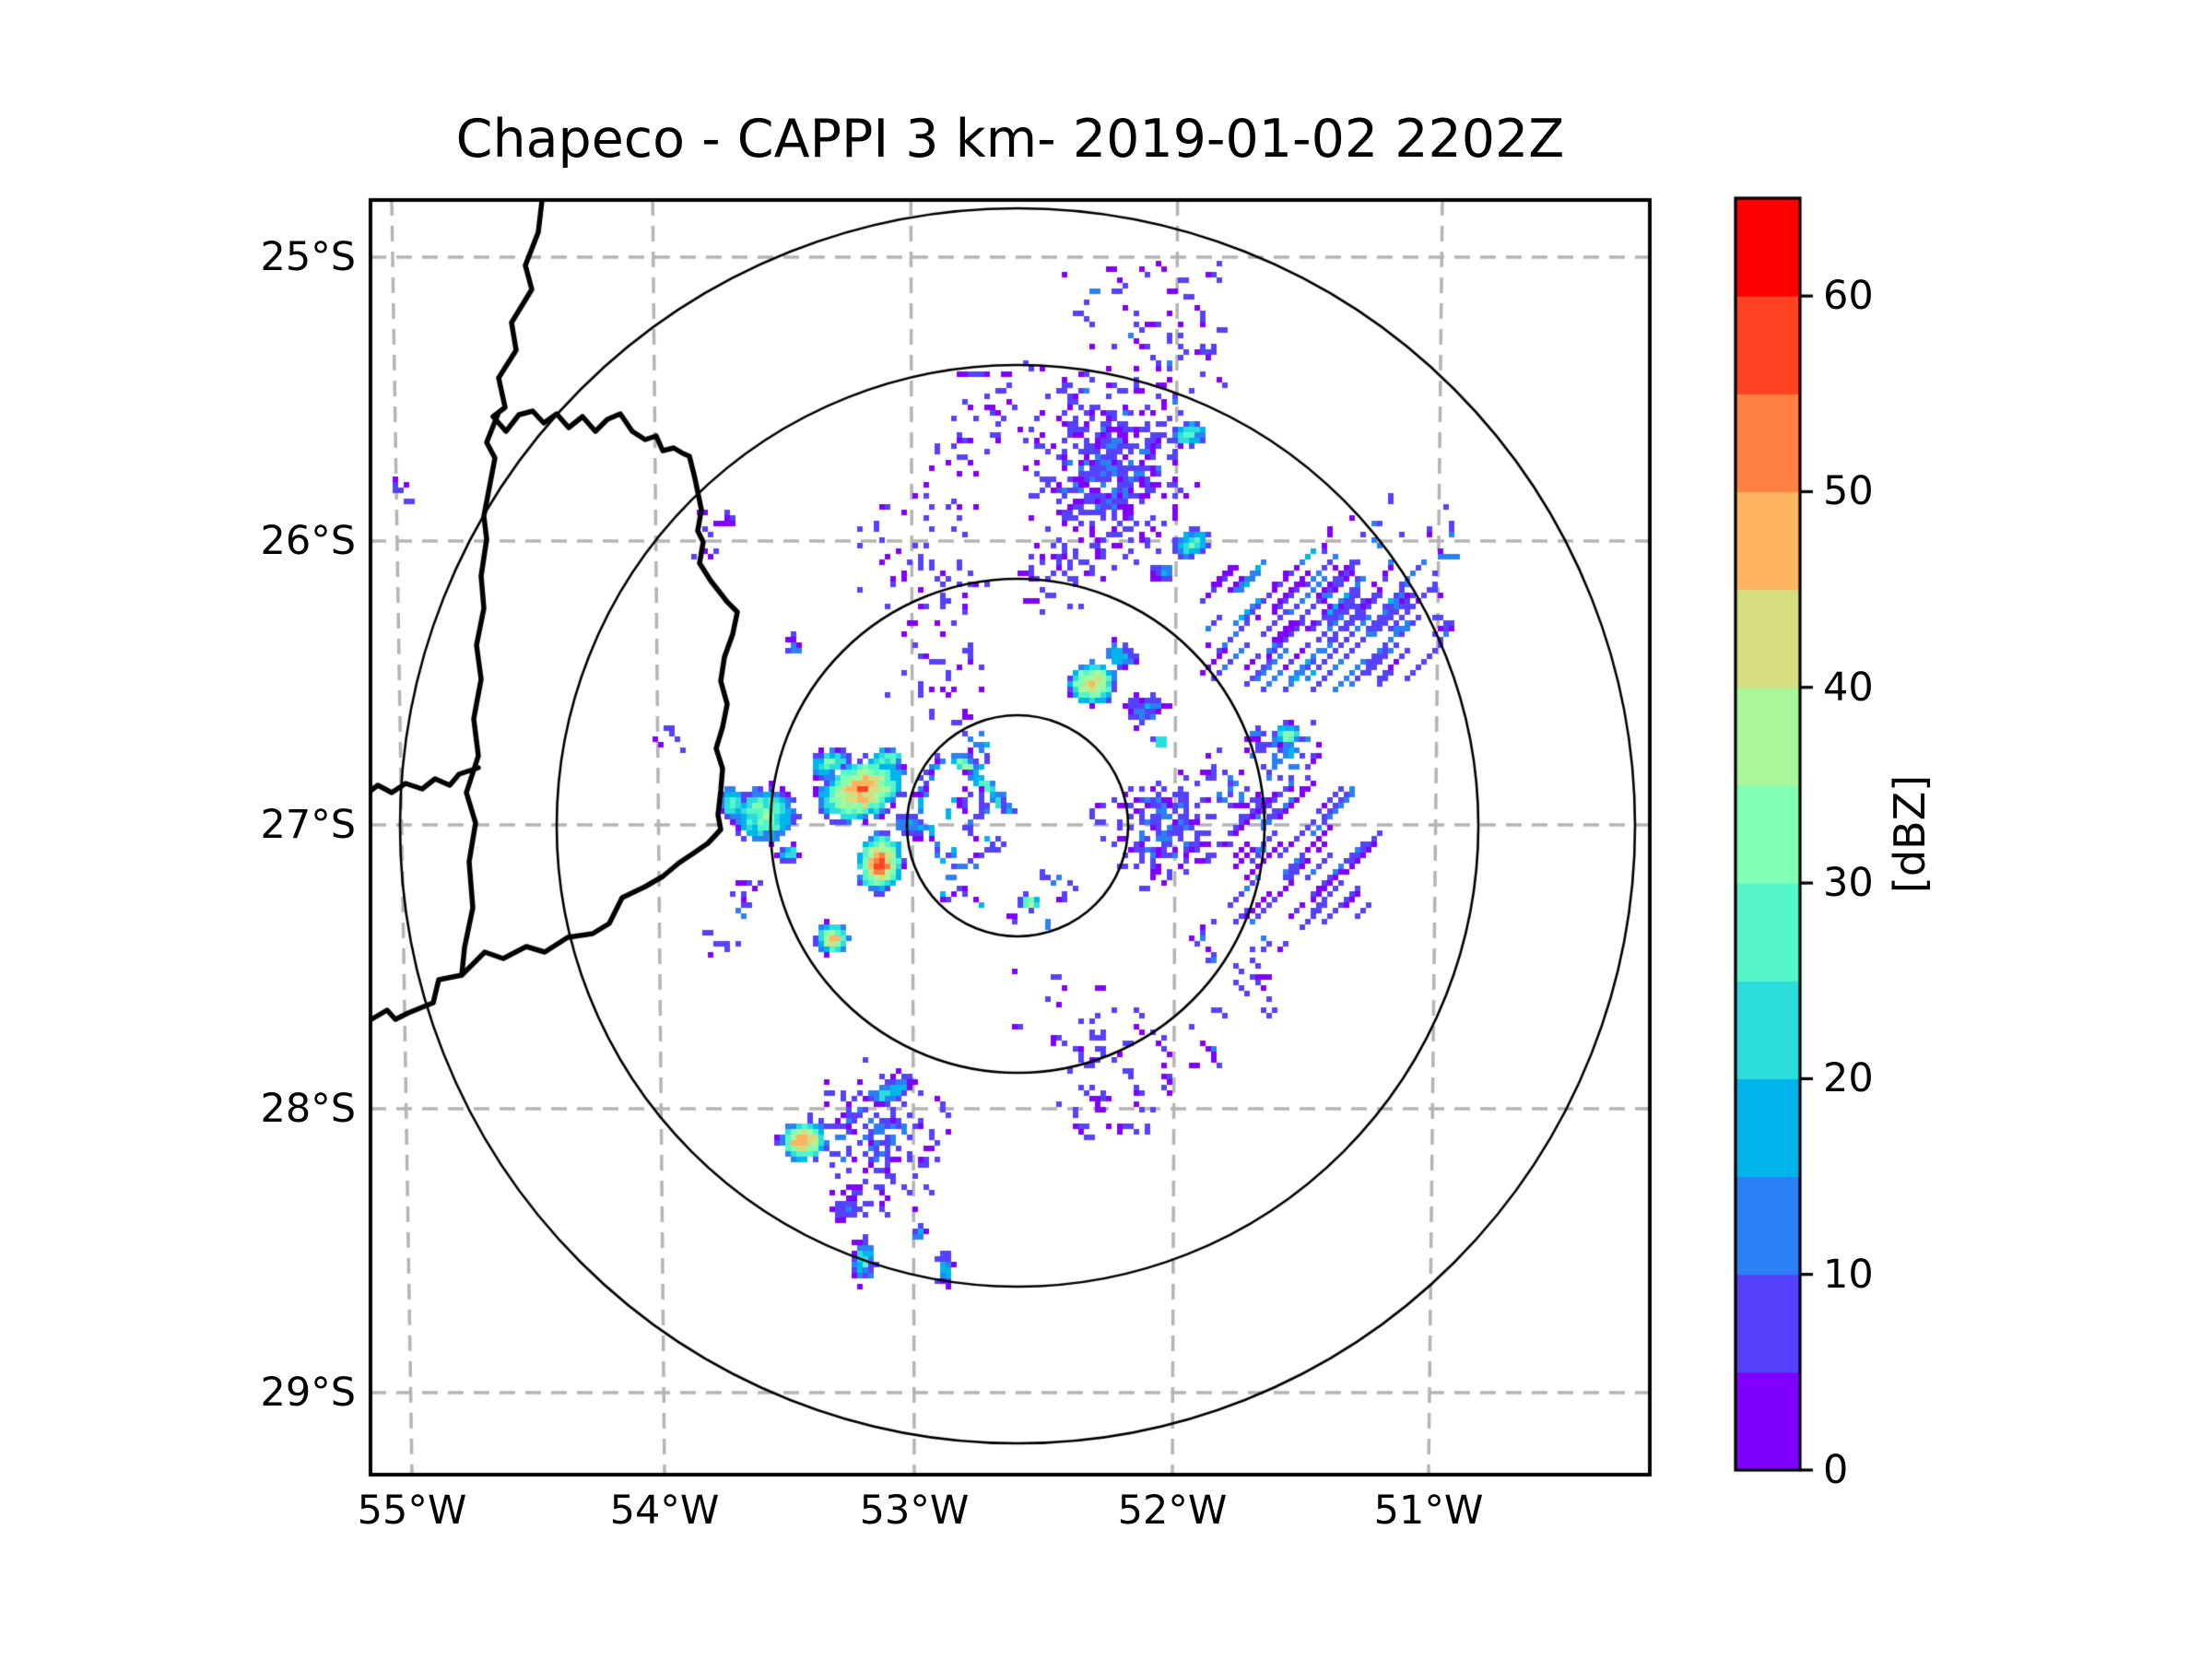 The height and width of the screenshot is (1659, 2212). I want to click on colorbar-tick-label: 50, so click(1848, 491).